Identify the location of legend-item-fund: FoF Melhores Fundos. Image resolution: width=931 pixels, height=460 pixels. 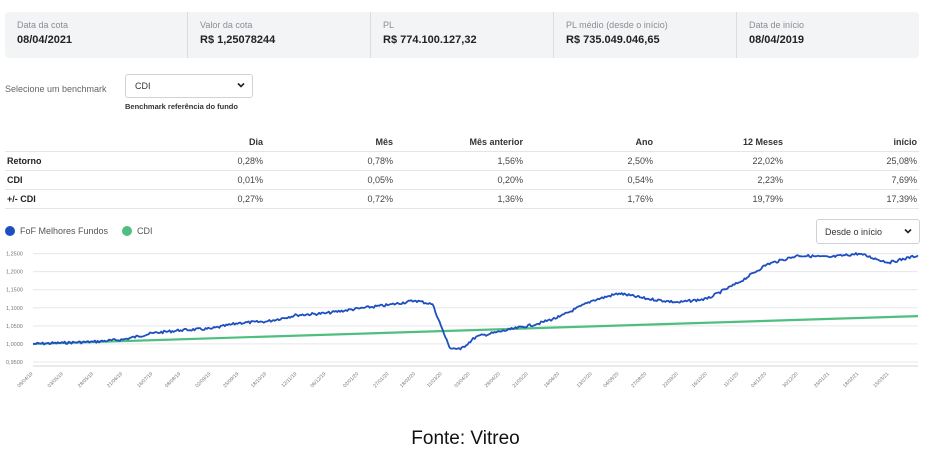
(56, 231).